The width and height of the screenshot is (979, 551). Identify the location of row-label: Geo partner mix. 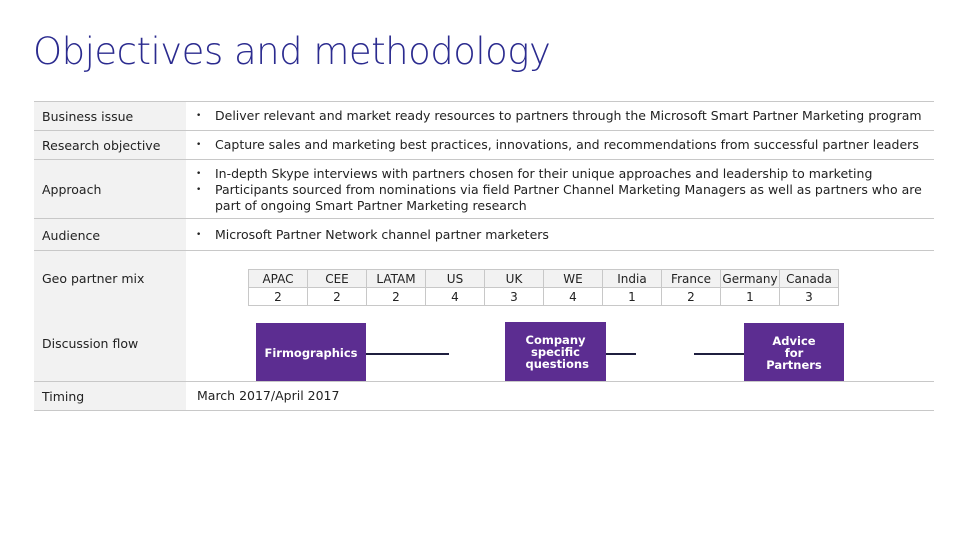
(110, 279).